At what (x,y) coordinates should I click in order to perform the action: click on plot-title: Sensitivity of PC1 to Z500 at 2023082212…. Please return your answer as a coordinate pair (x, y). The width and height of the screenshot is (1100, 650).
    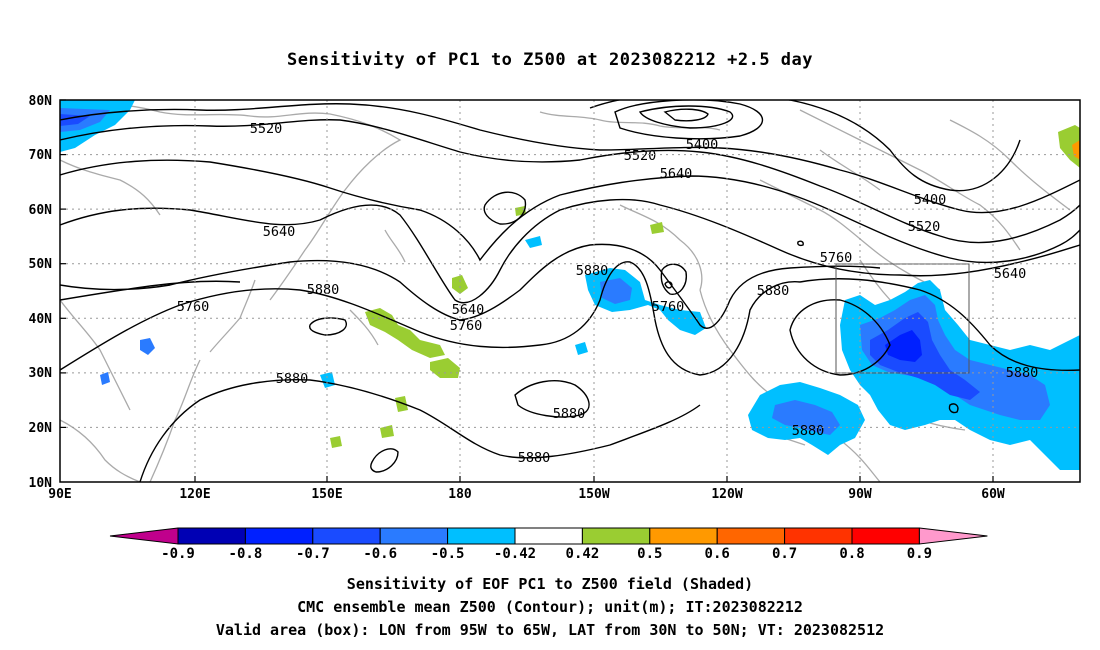
    Looking at the image, I should click on (549, 60).